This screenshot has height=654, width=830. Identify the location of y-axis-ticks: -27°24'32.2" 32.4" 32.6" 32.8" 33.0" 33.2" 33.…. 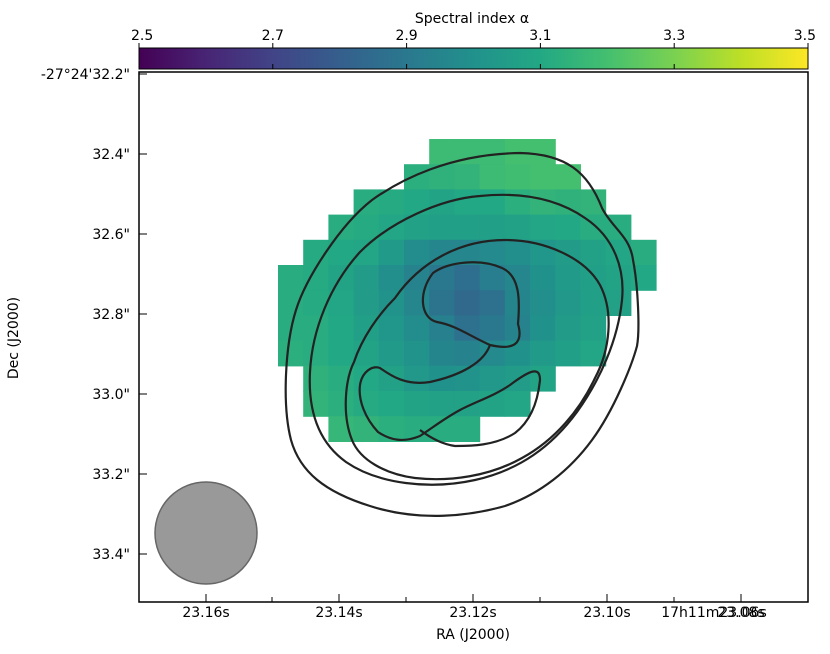
(94, 315).